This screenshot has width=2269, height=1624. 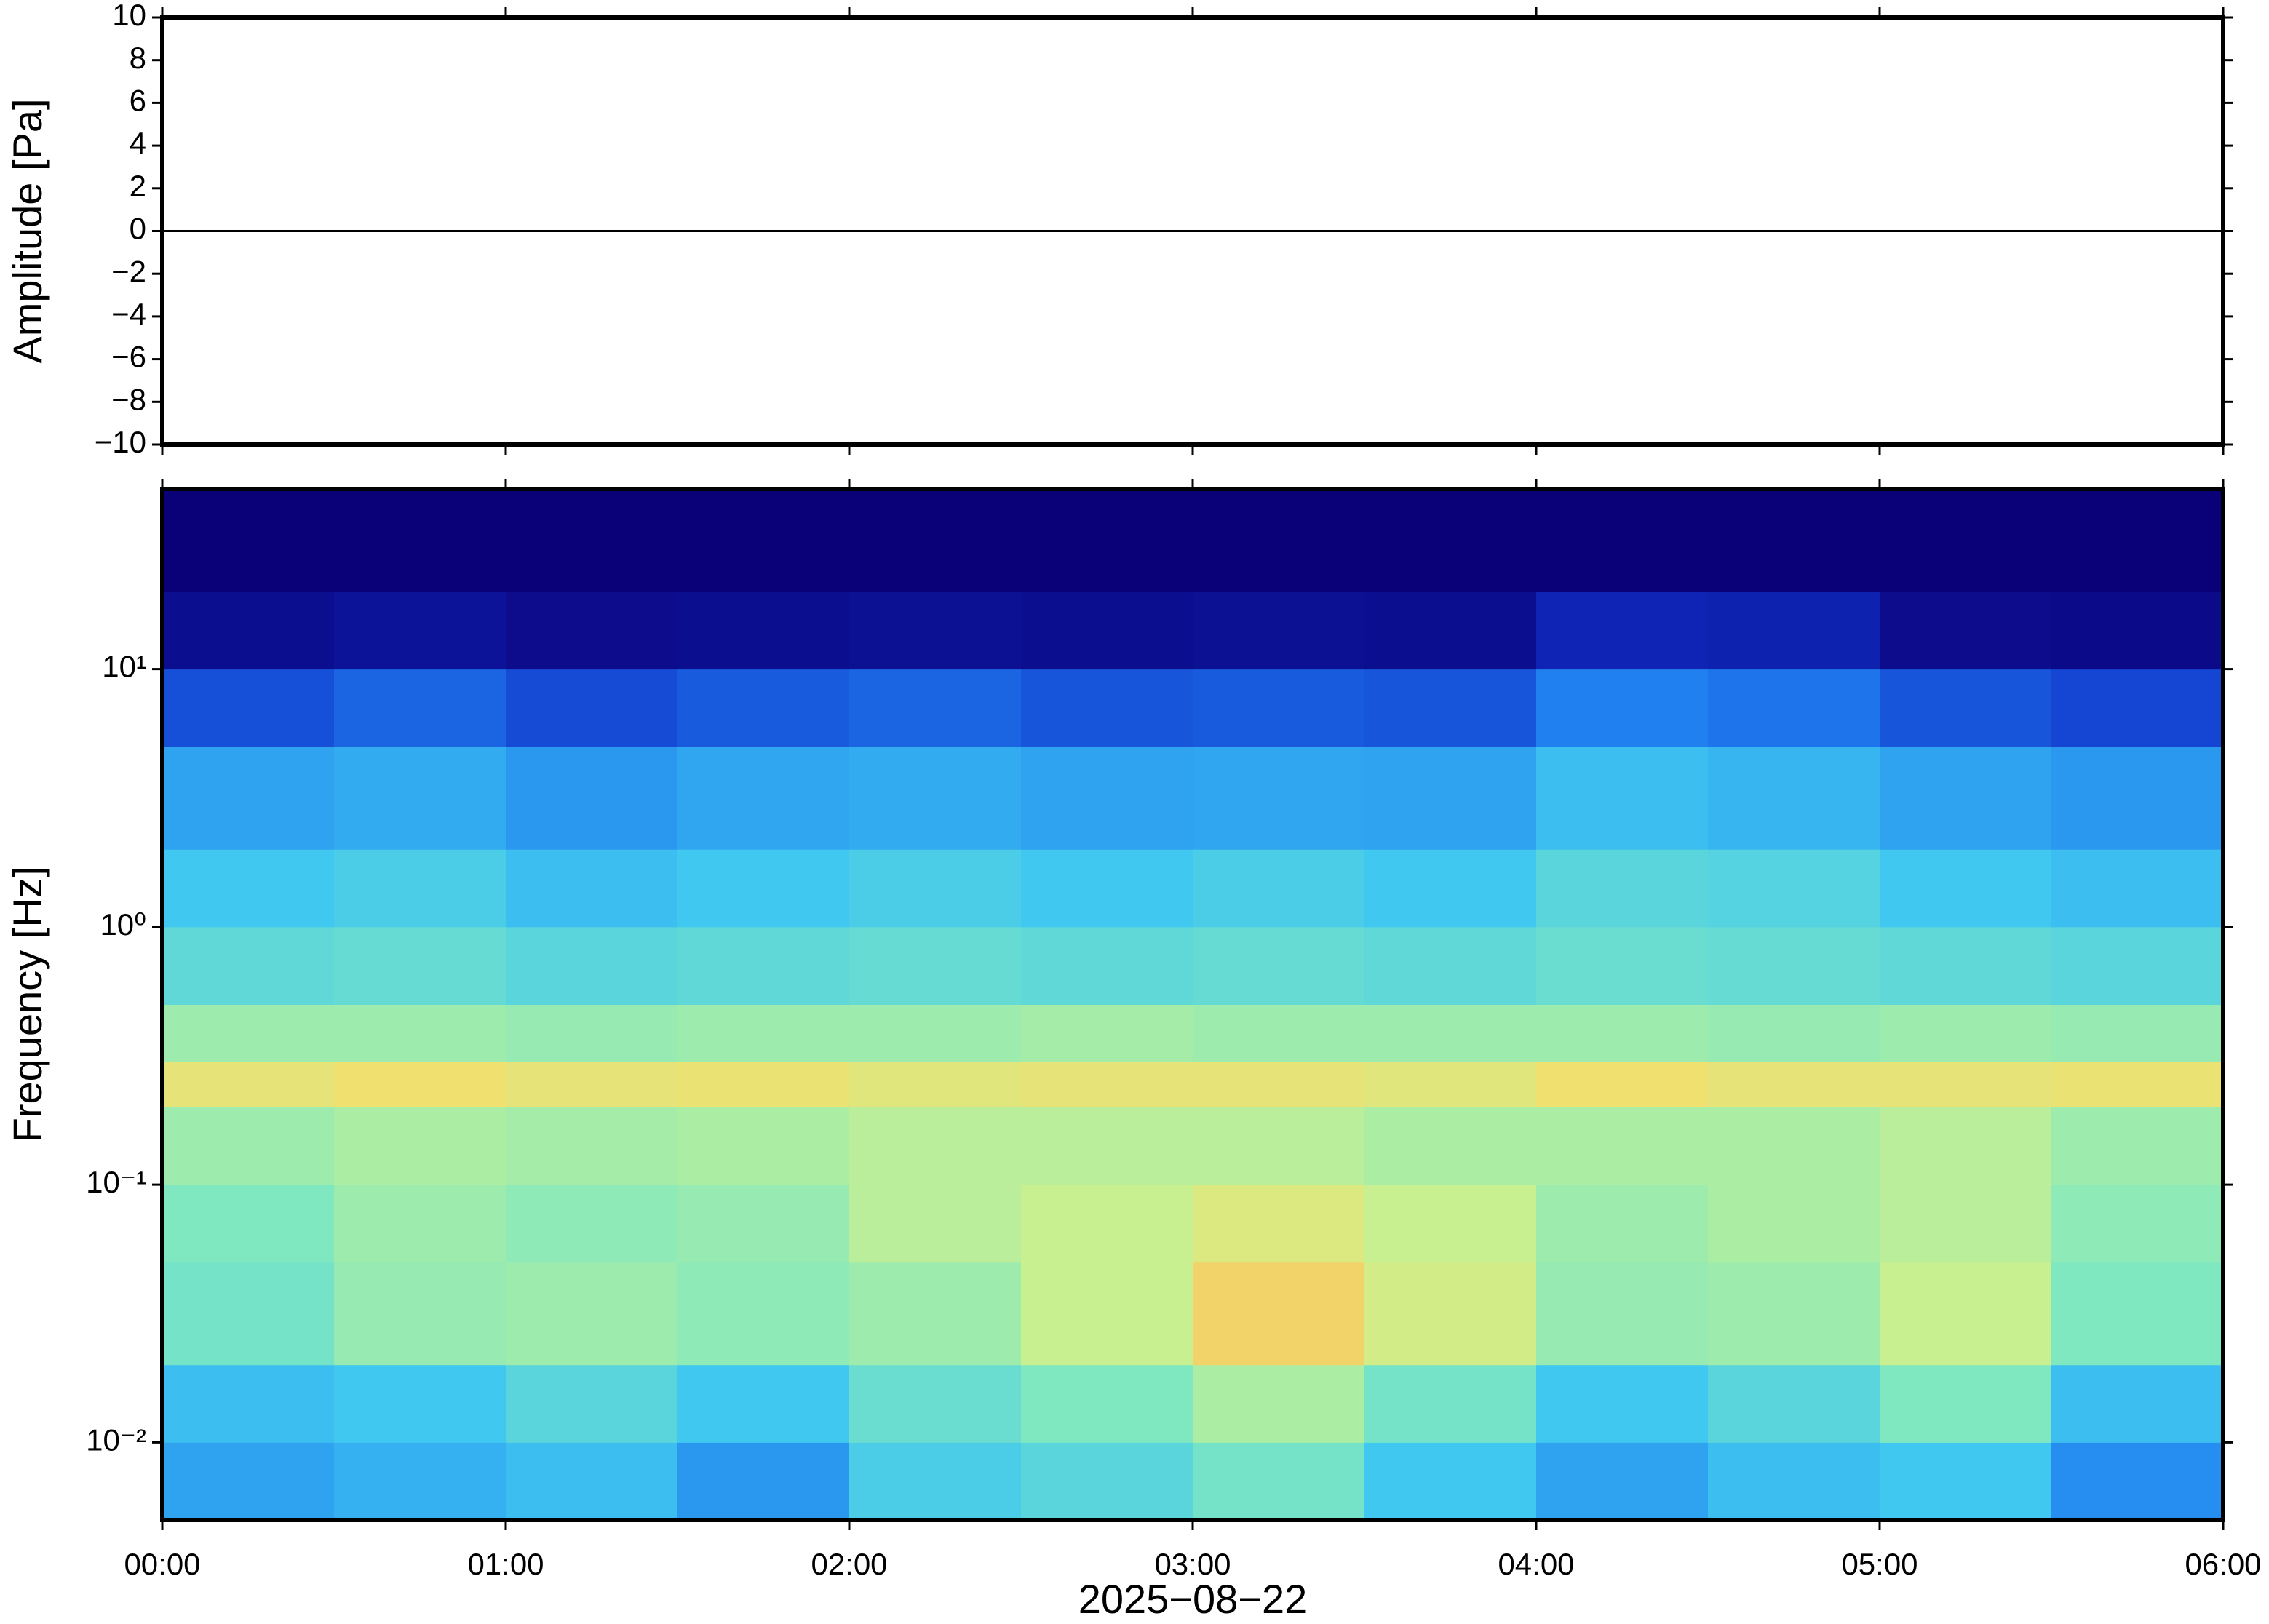 What do you see at coordinates (128, 271) in the screenshot?
I see `y-tick-label: −2` at bounding box center [128, 271].